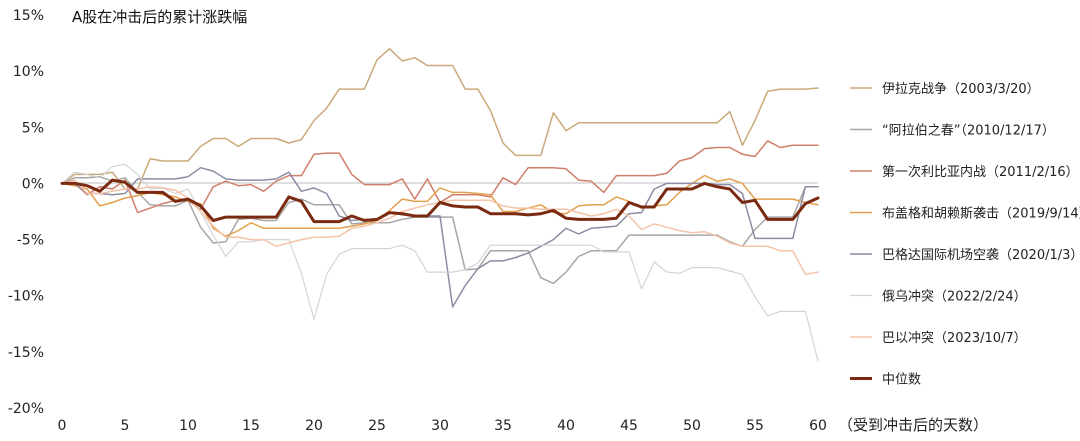  What do you see at coordinates (62, 426) in the screenshot?
I see `x-tick-label: 0` at bounding box center [62, 426].